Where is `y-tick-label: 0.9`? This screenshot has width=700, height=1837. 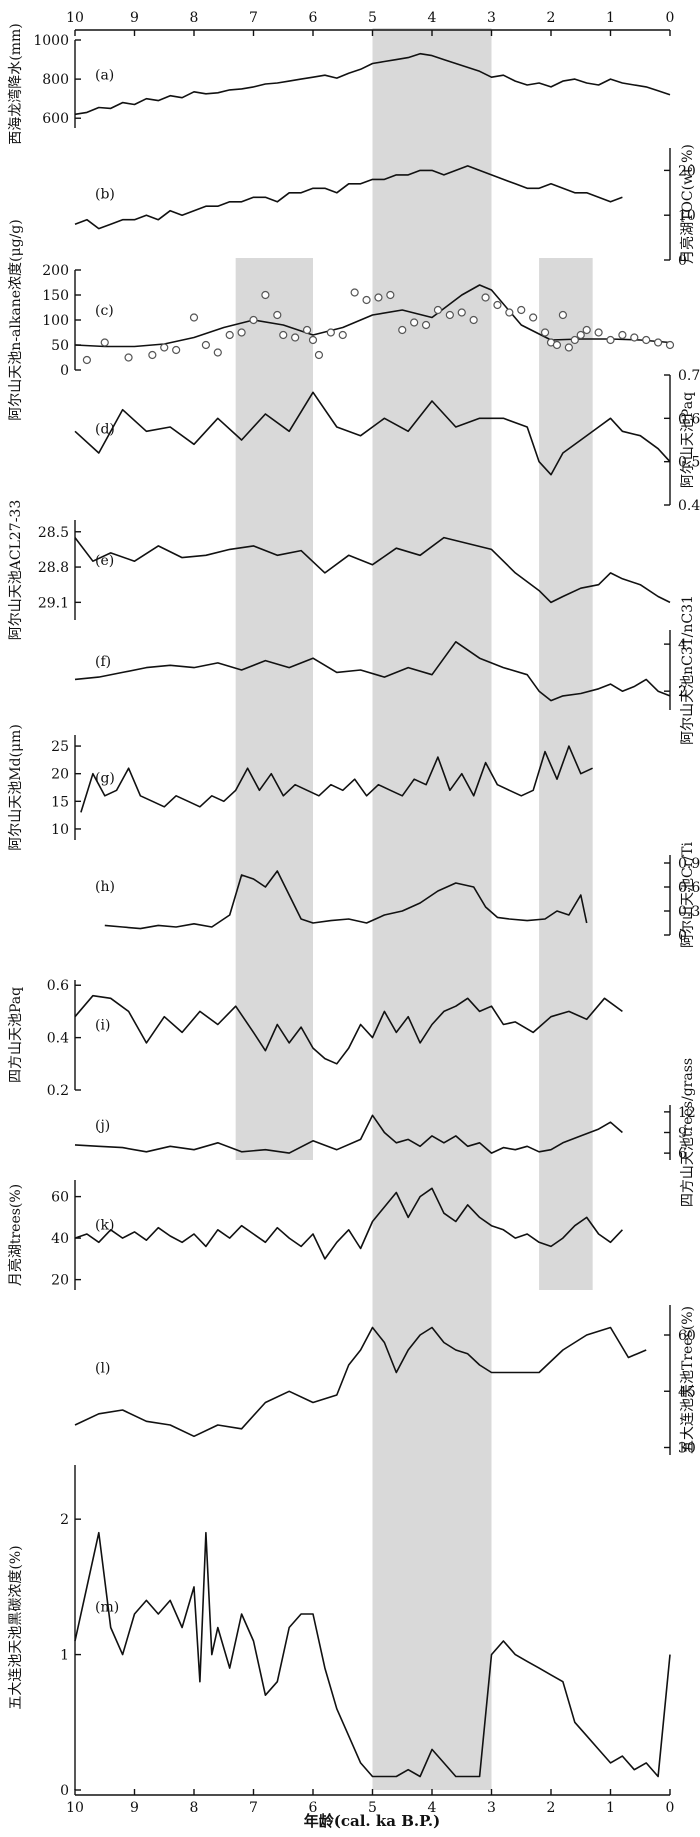
y-tick-label: 0.9 is located at coordinates (689, 864).